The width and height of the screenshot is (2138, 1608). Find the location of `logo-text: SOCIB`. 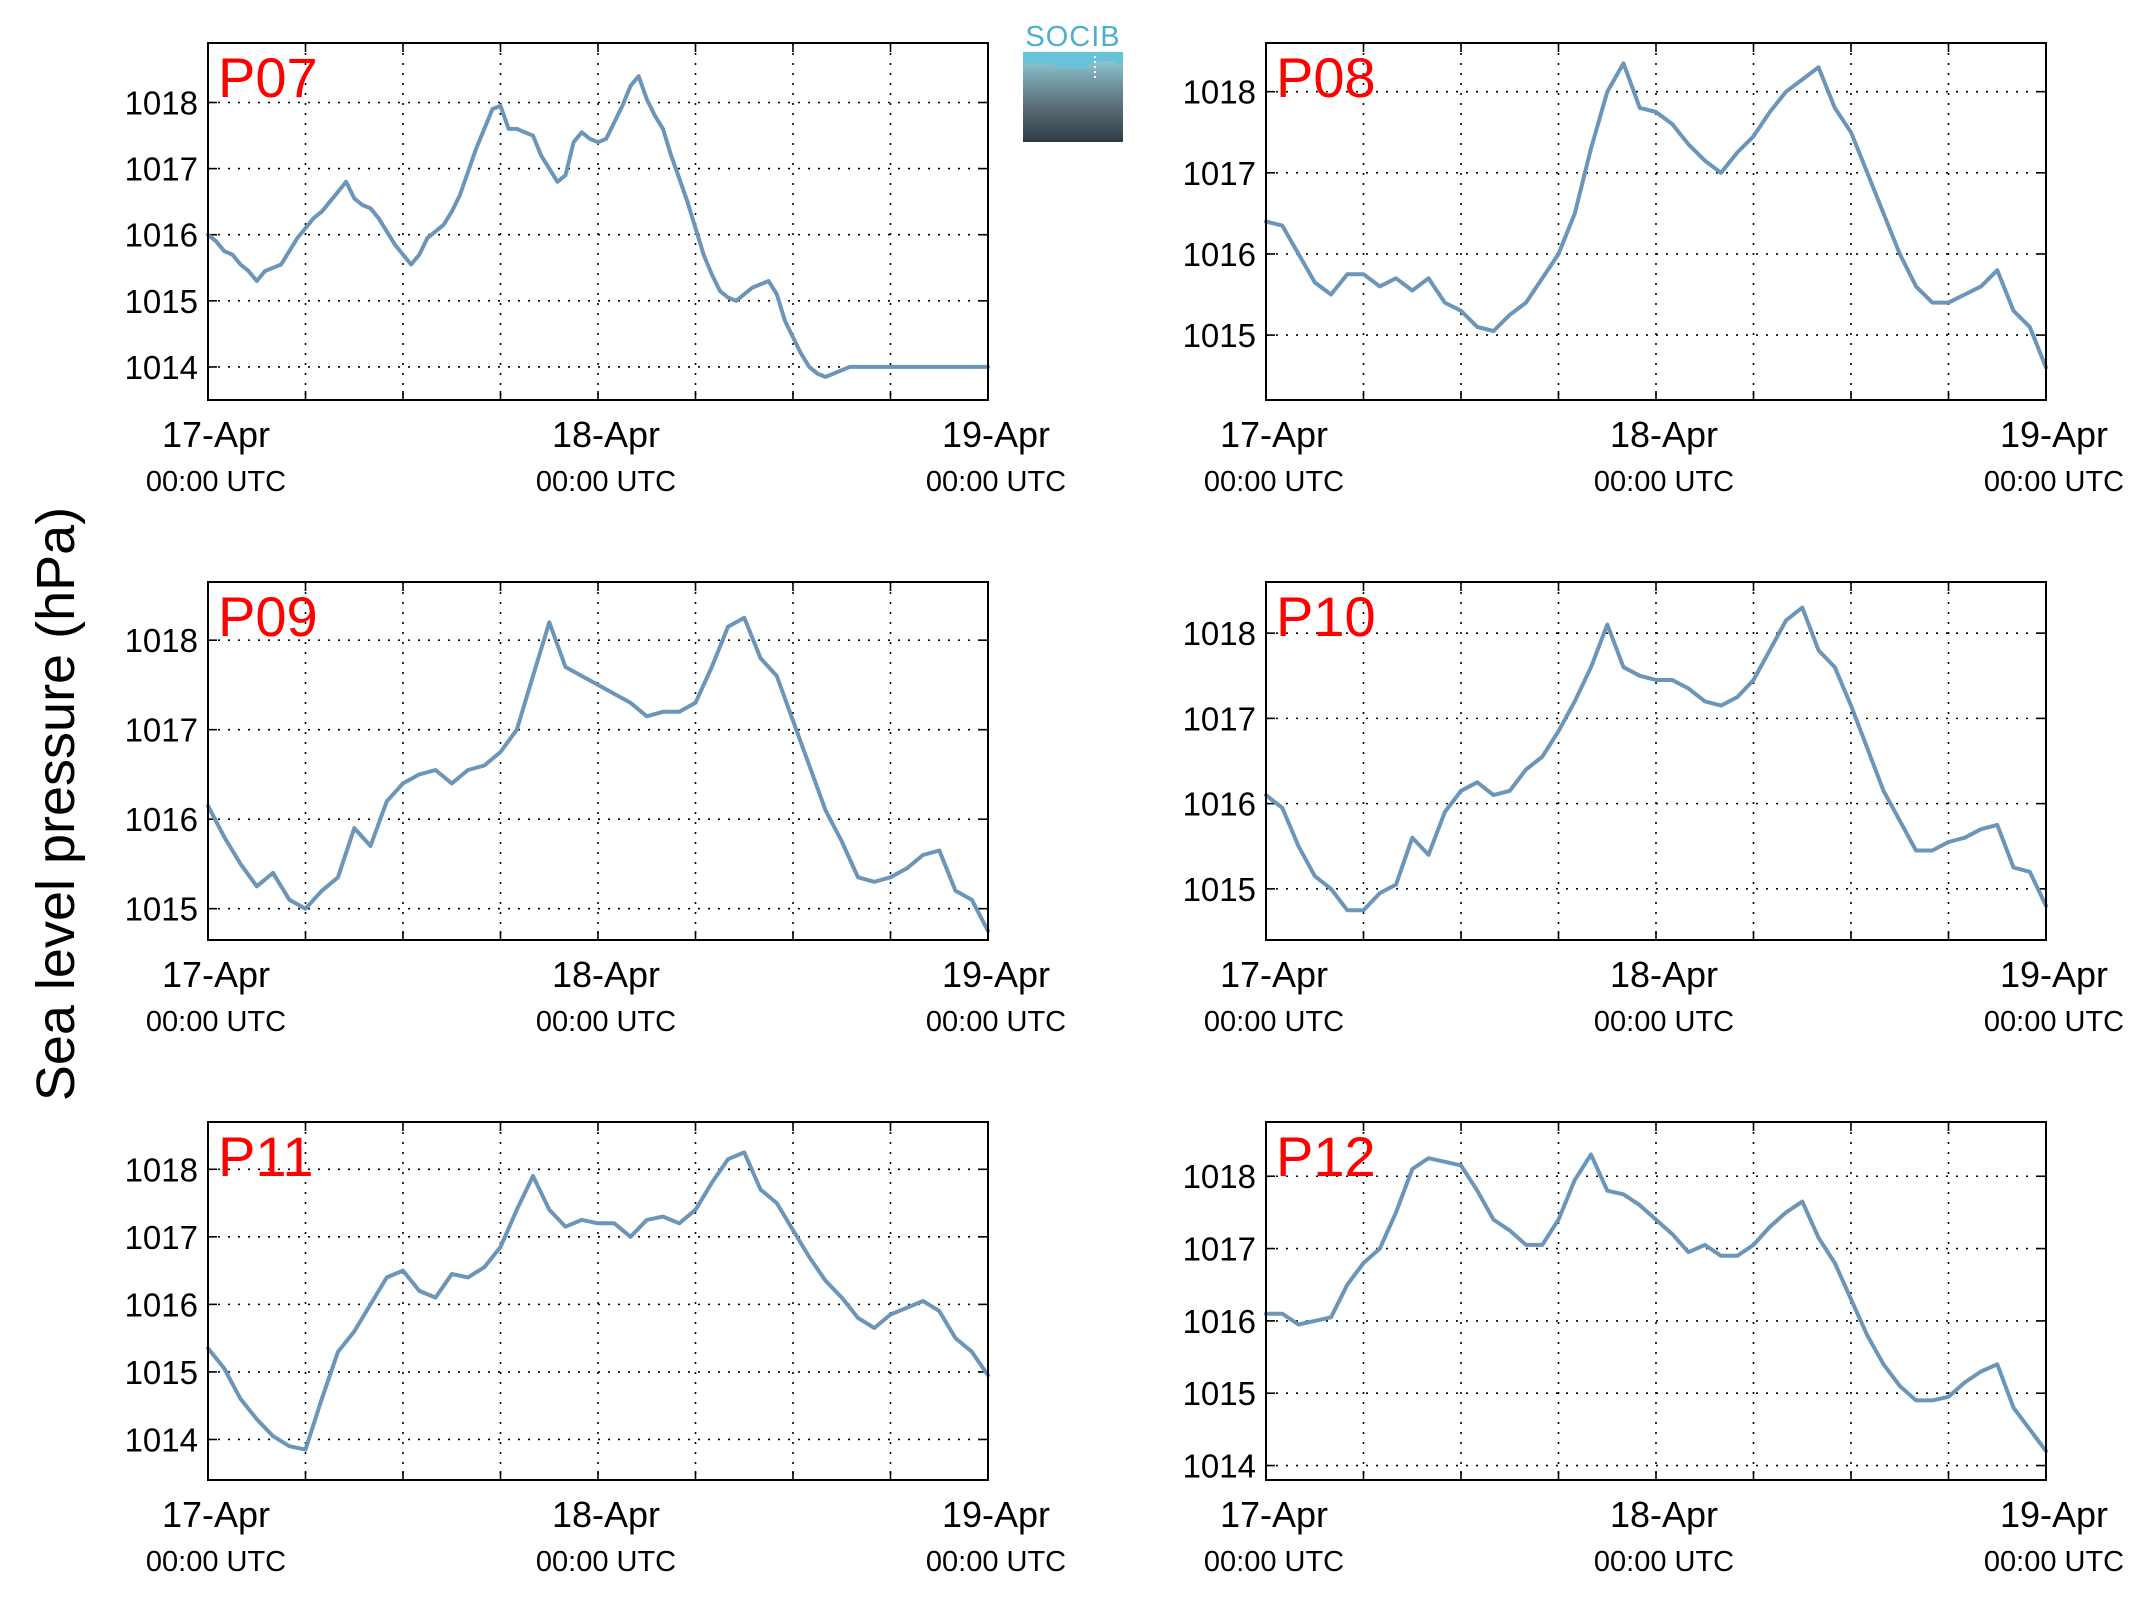

logo-text: SOCIB is located at coordinates (1073, 37).